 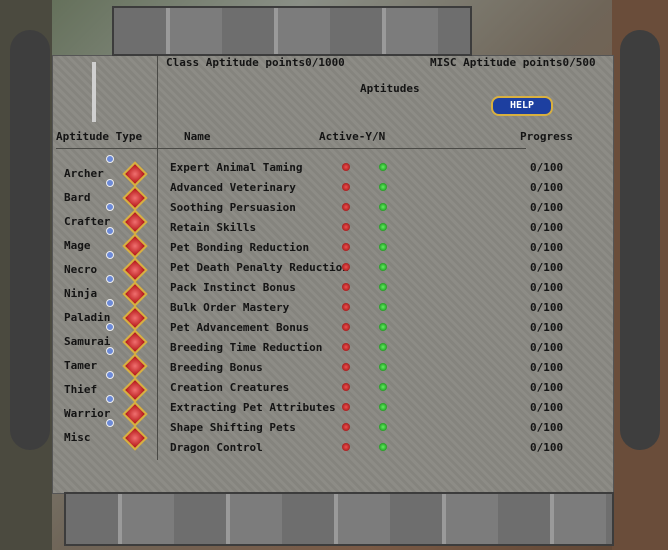 I want to click on aptitude-name: Creation Creatures, so click(x=230, y=387).